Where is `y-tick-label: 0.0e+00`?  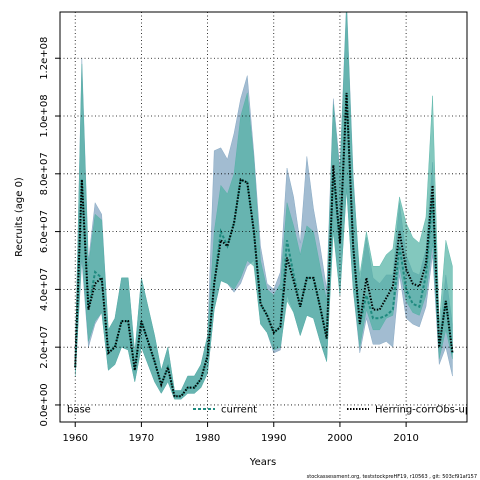
y-tick-label: 0.0e+00 is located at coordinates (44, 404).